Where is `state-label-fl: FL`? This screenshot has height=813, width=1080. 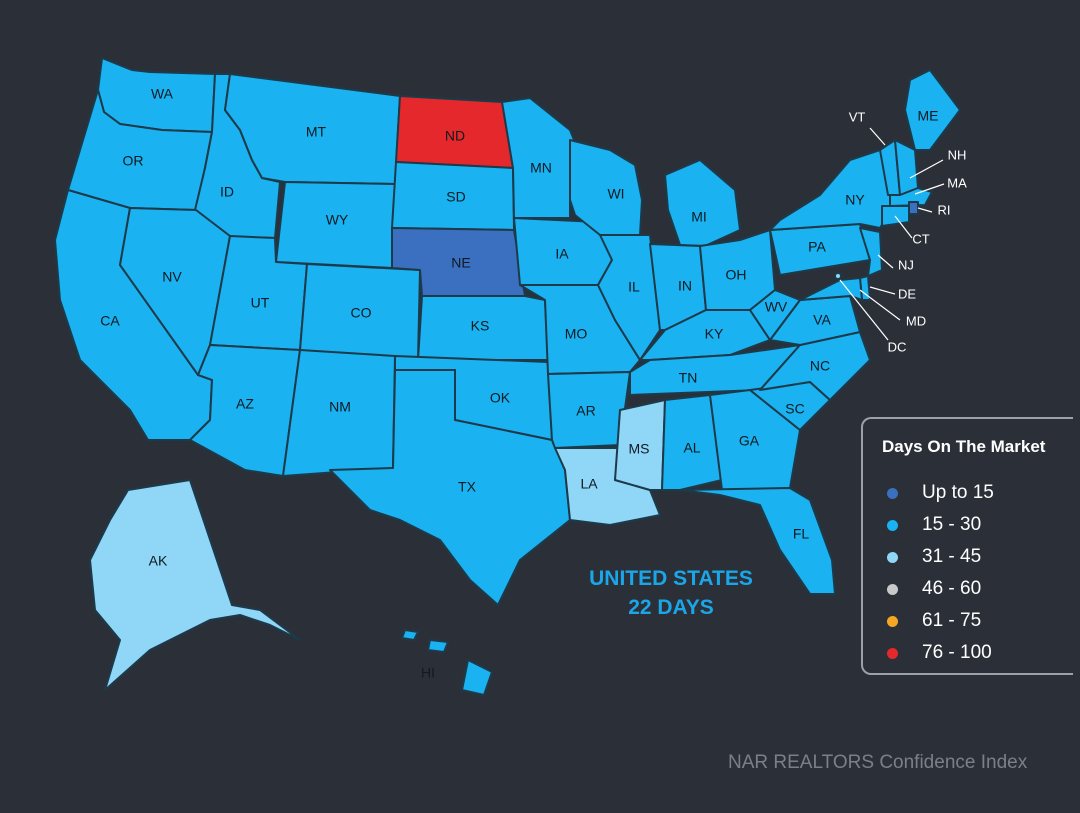 state-label-fl: FL is located at coordinates (801, 534).